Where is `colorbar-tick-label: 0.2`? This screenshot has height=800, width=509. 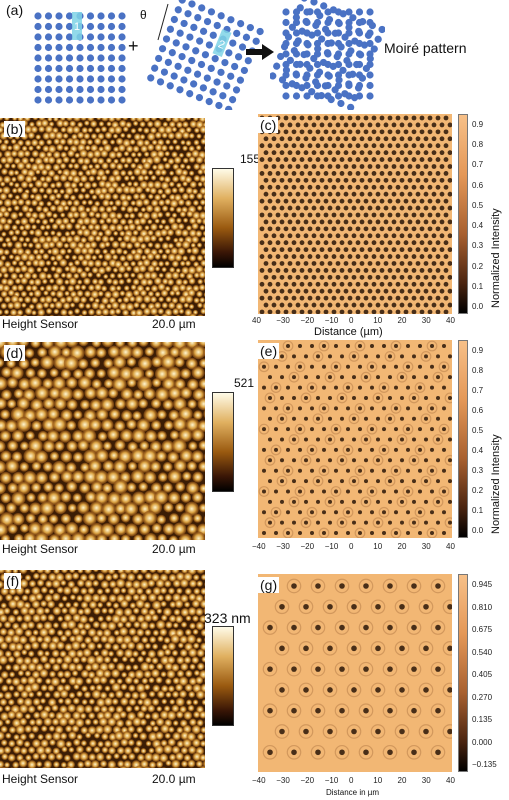
colorbar-tick-label: 0.2 is located at coordinates (478, 266).